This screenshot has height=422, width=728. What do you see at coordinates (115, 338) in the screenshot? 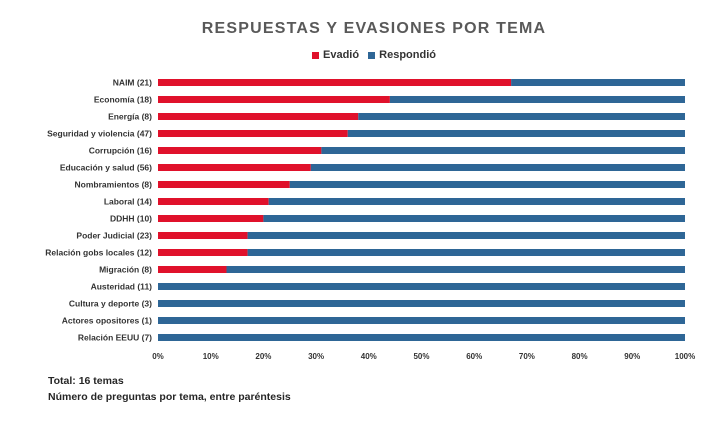
I see `category-label-relacion-eeuu-7: Relación EEUU (7)` at bounding box center [115, 338].